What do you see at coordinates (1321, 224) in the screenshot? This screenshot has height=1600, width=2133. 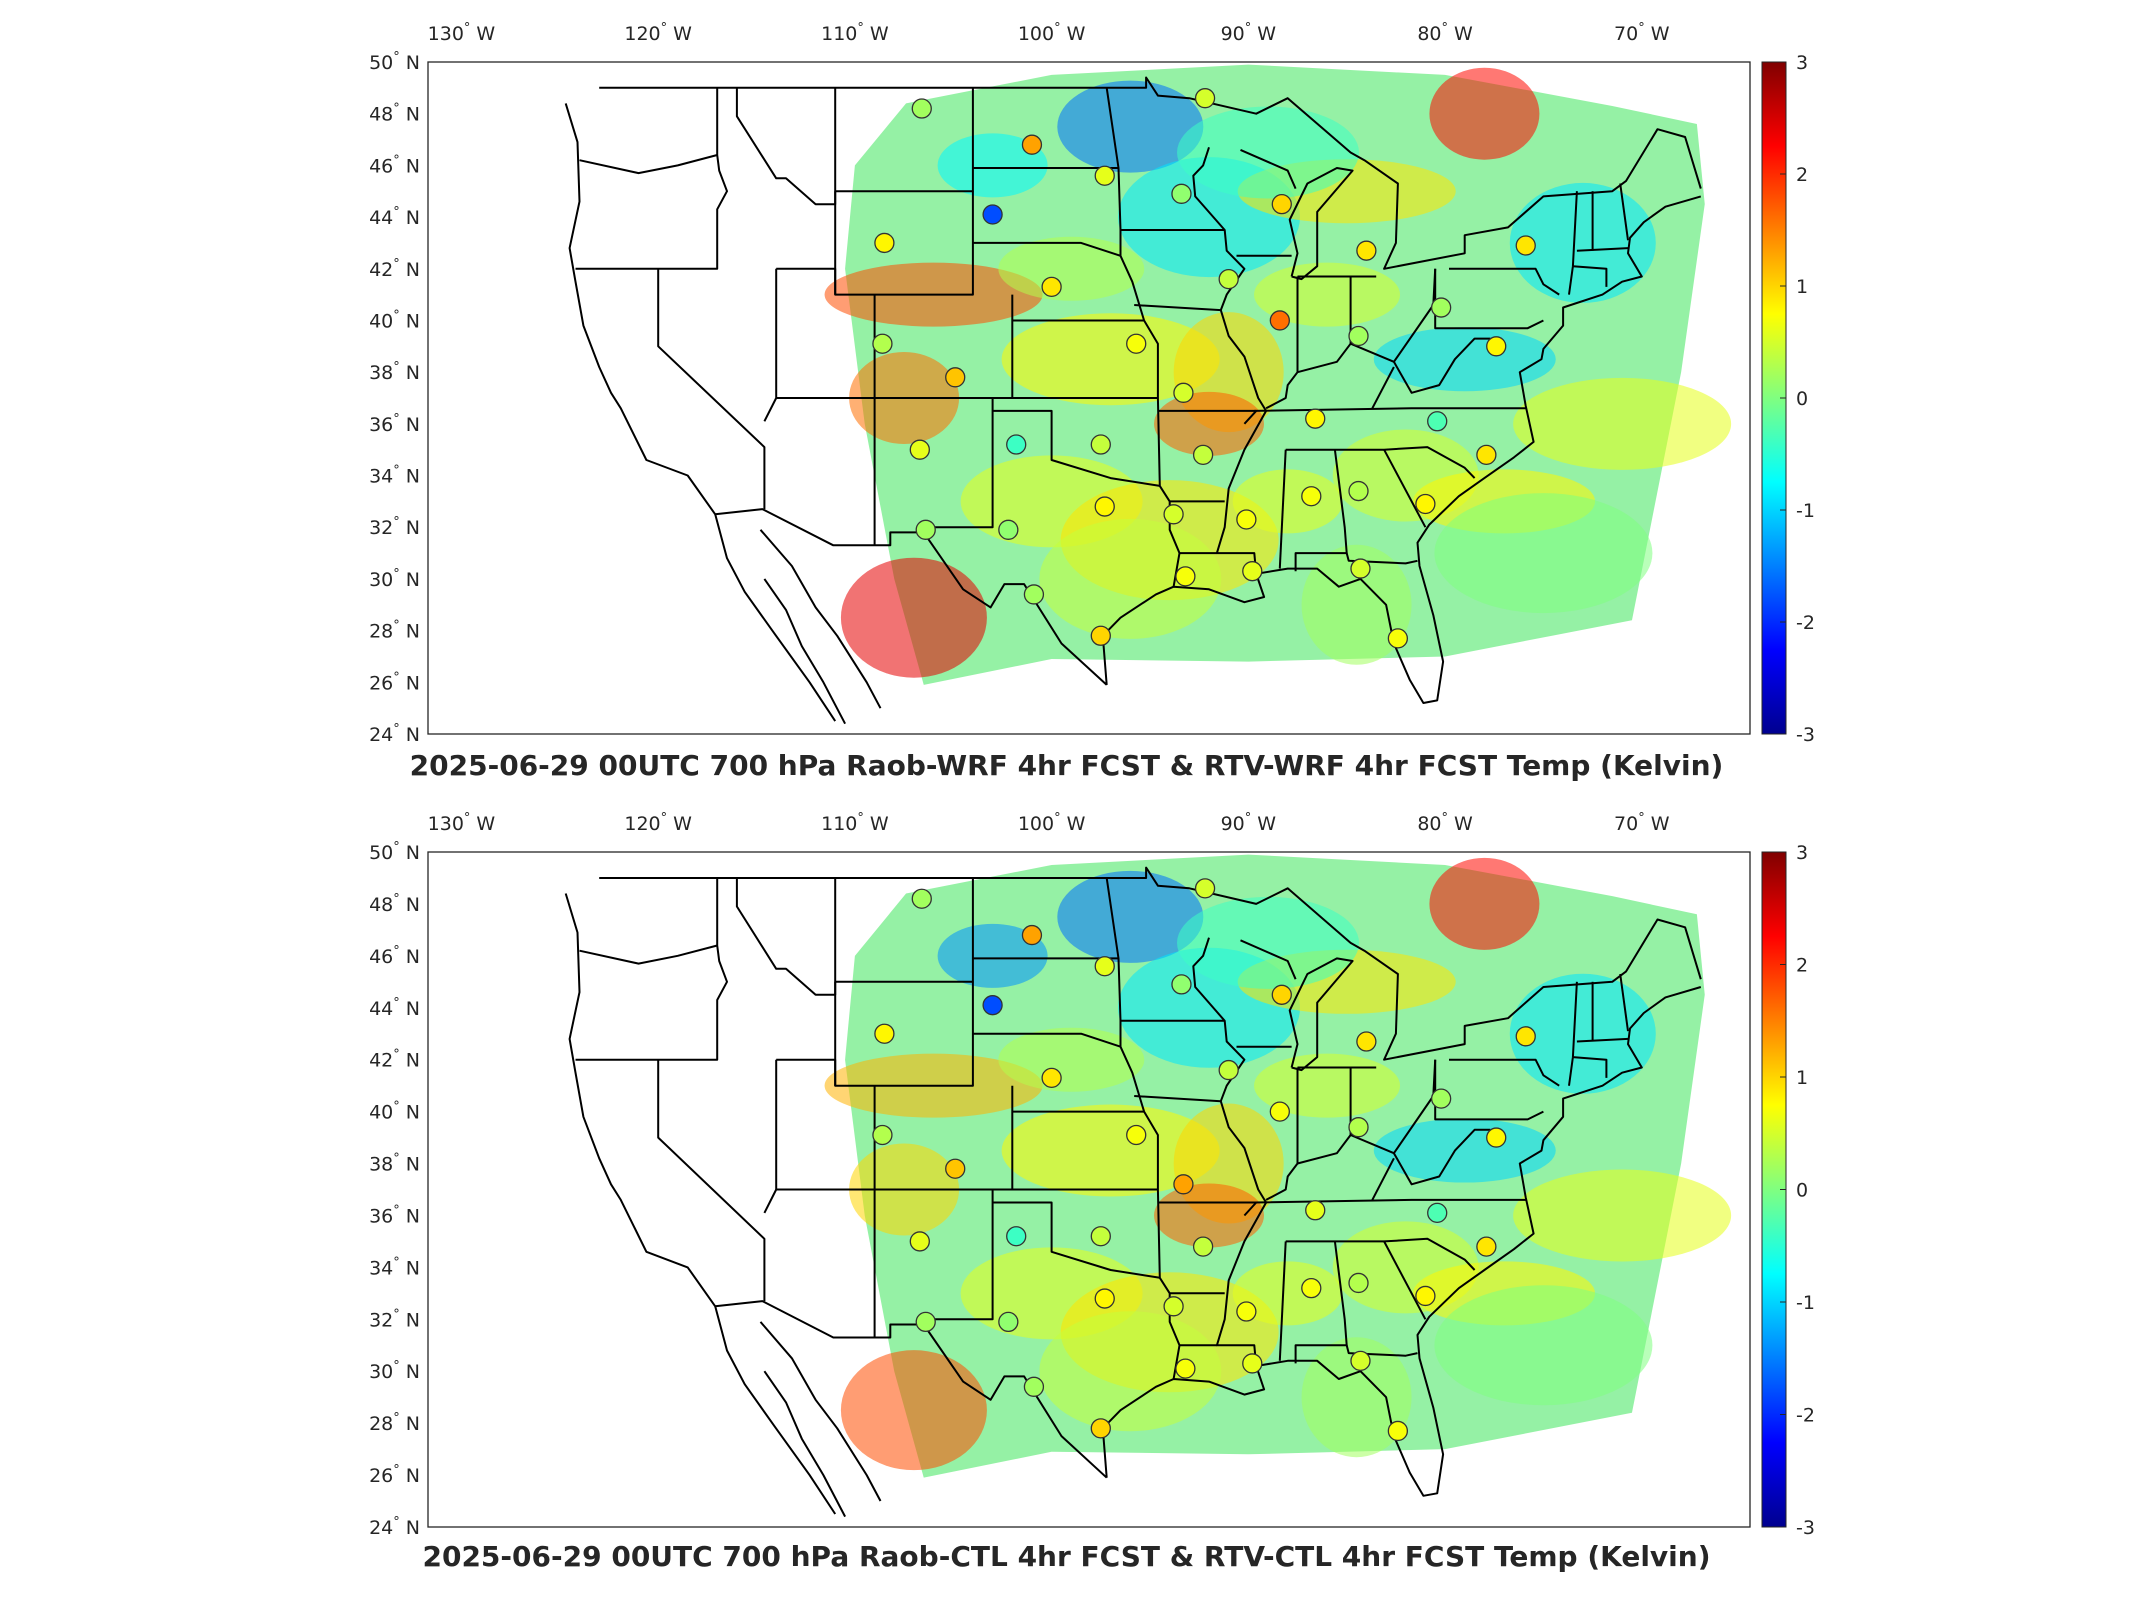 I see `top-lake-michigan` at bounding box center [1321, 224].